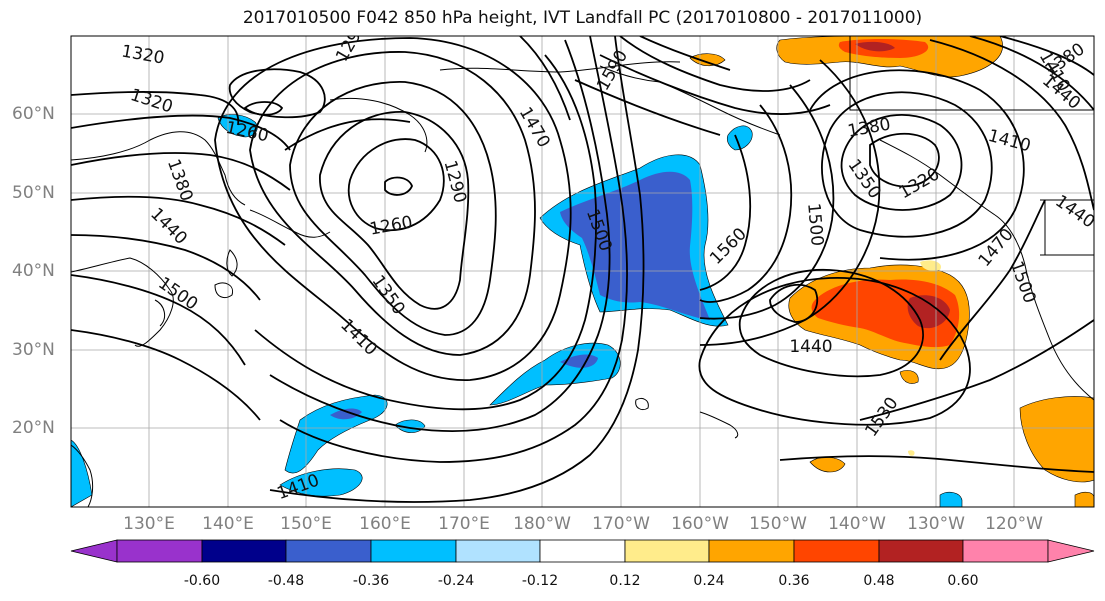  Describe the element at coordinates (306, 524) in the screenshot. I see `lon-tick-label: 150°E` at that location.